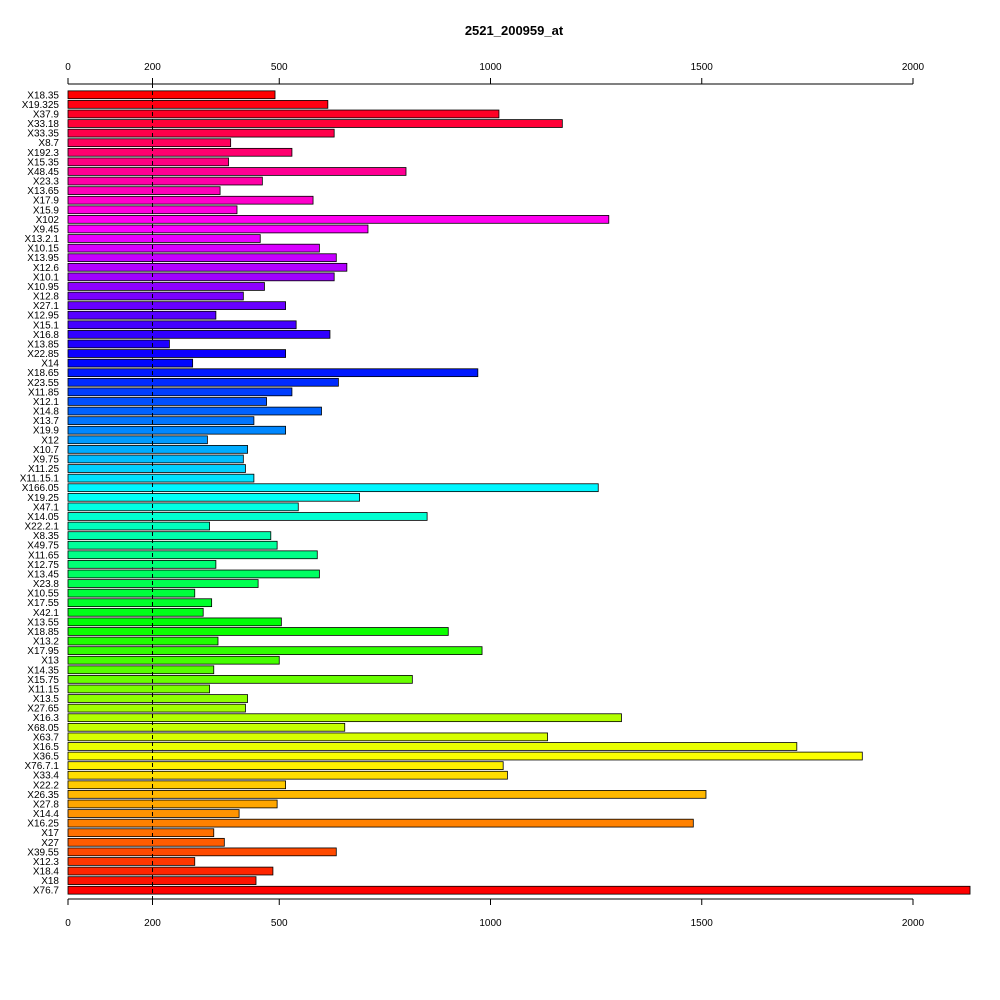 This screenshot has width=1000, height=1000. Describe the element at coordinates (46, 747) in the screenshot. I see `category-label: X16.5` at that location.